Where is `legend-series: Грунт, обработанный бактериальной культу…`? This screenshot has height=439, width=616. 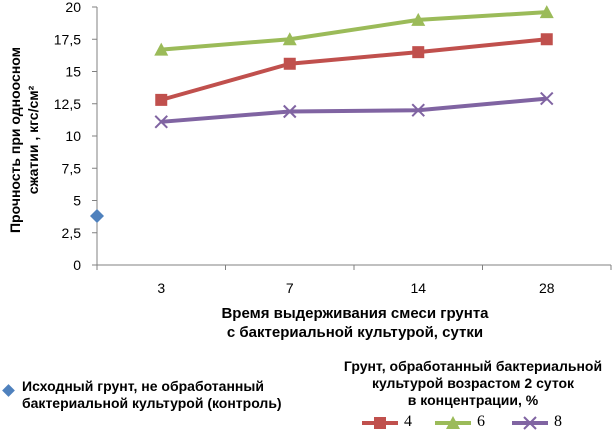 legend-series: Грунт, обработанный бактериальной культу… is located at coordinates (473, 398).